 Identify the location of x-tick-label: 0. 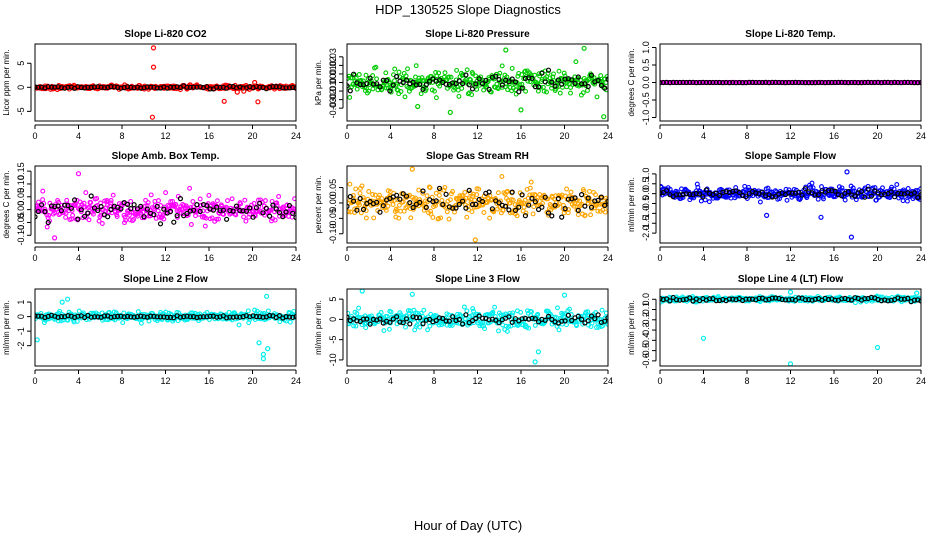
(659, 258).